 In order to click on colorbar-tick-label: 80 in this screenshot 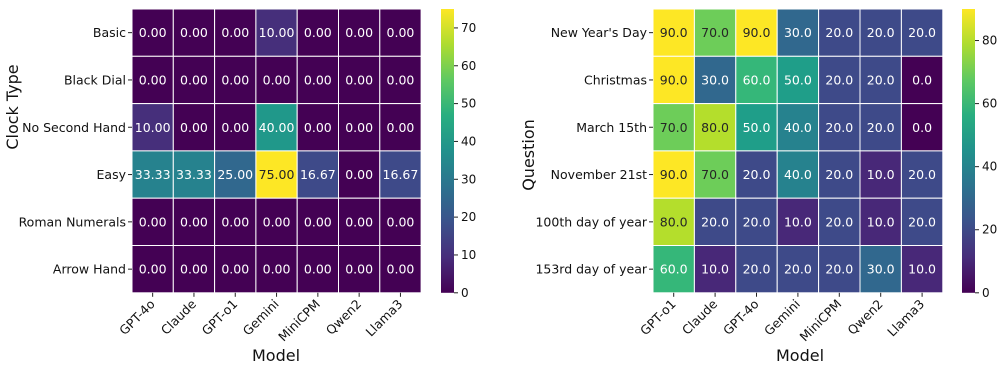, I will do `click(989, 41)`.